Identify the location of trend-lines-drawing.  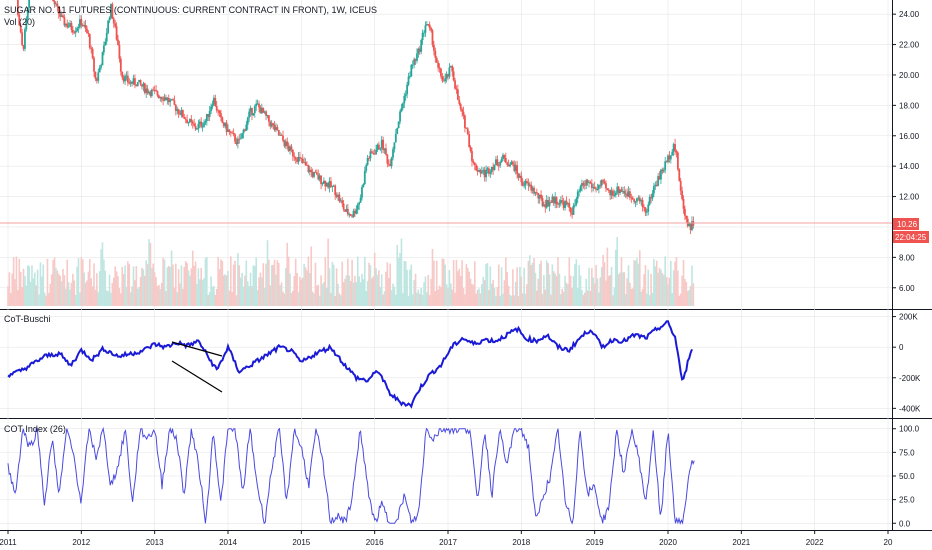
(197, 367).